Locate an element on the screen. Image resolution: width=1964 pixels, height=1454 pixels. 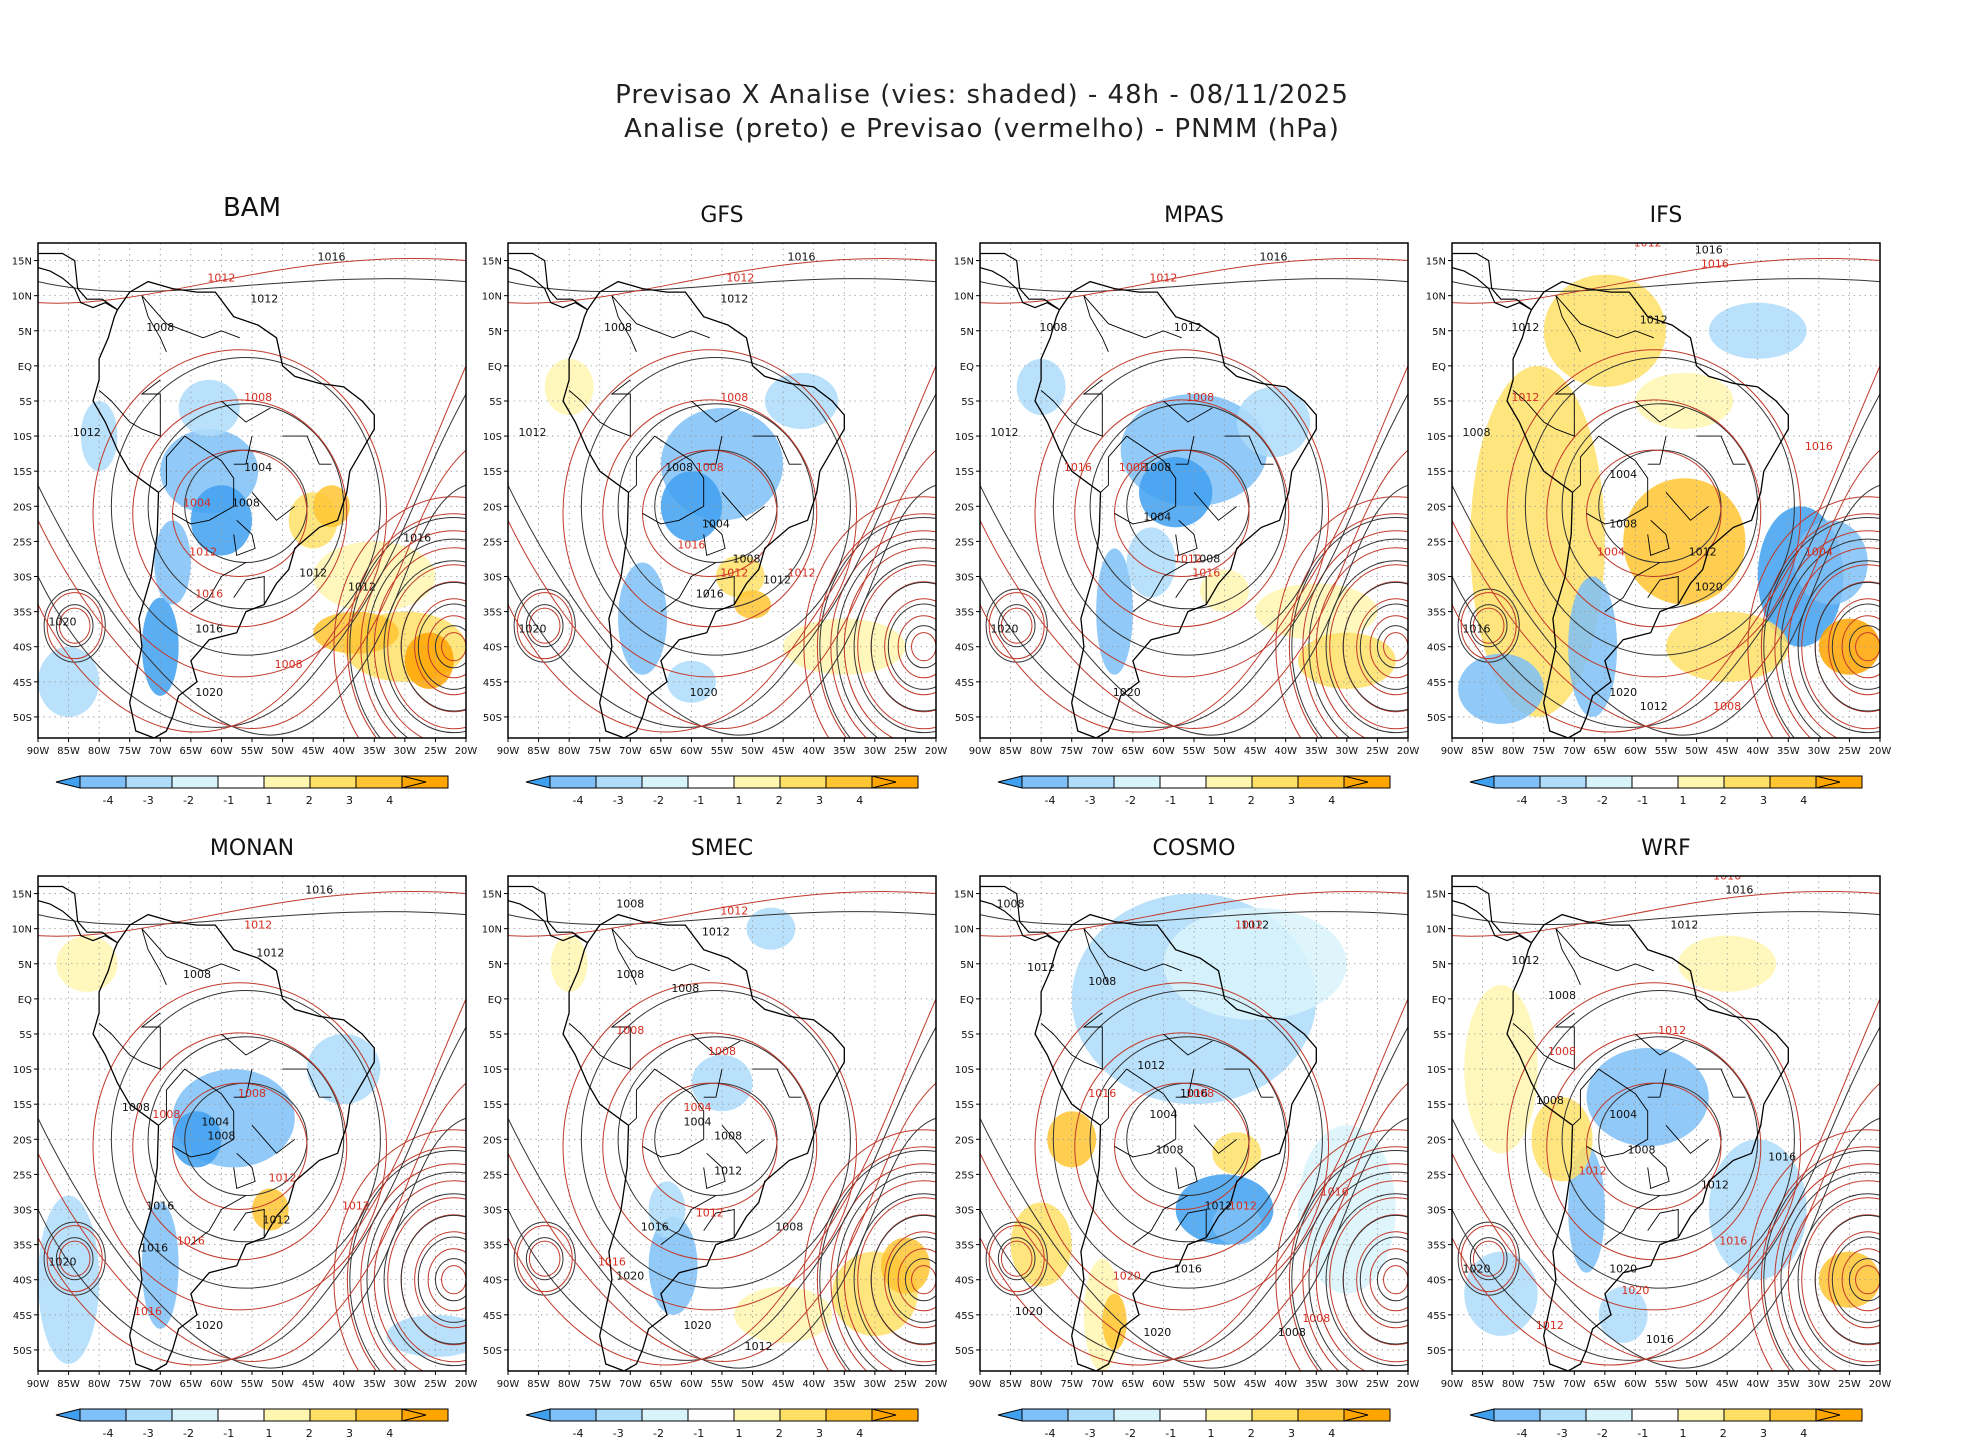
lon-tick-label: 90W is located at coordinates (38, 751).